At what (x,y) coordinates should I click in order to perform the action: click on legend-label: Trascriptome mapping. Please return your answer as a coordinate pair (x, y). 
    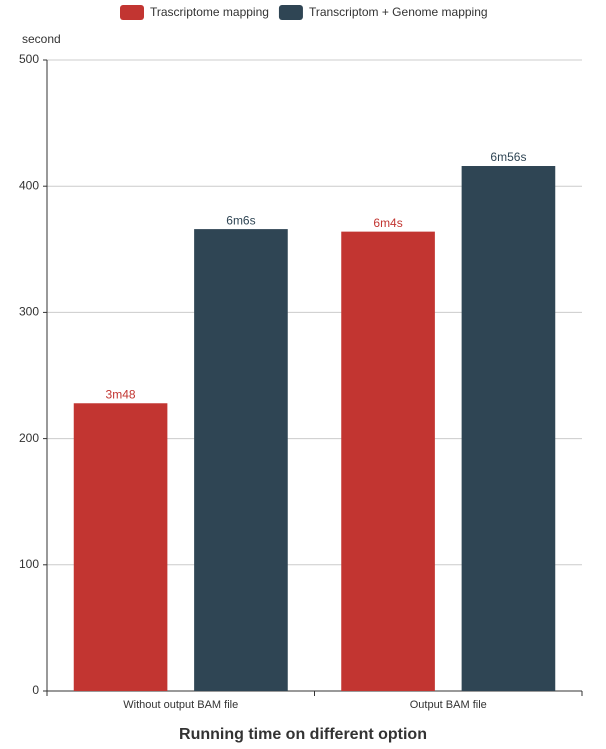
    Looking at the image, I should click on (209, 12).